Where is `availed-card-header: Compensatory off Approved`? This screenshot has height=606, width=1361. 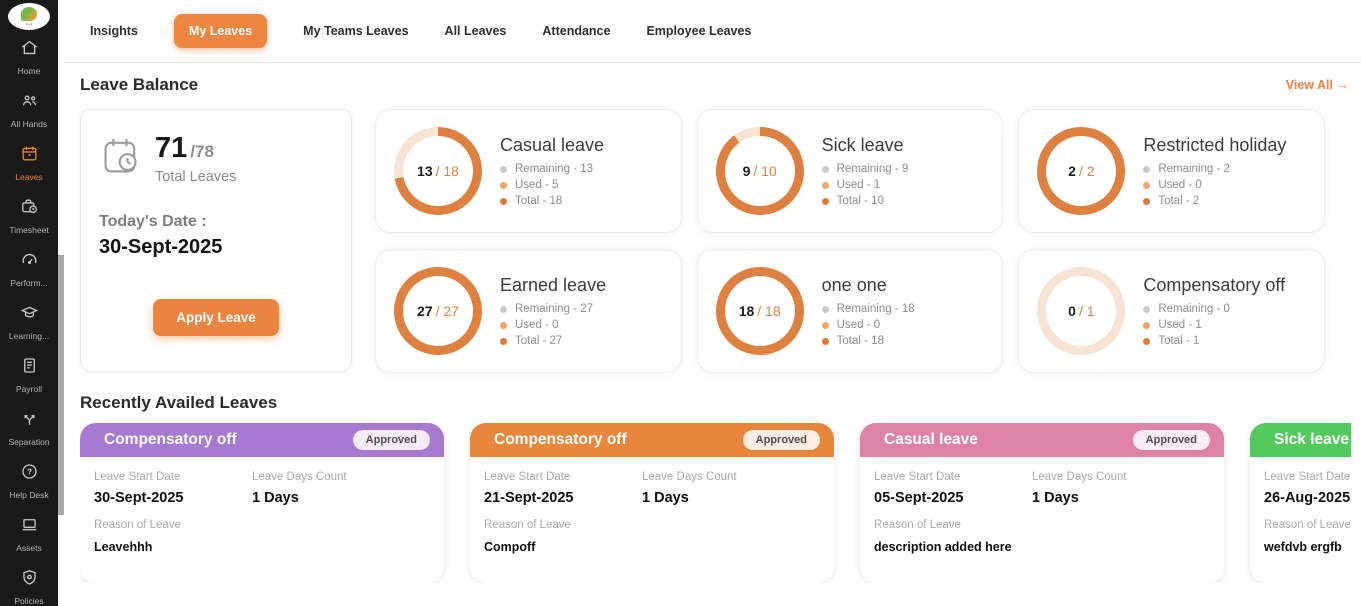
availed-card-header: Compensatory off Approved is located at coordinates (652, 440).